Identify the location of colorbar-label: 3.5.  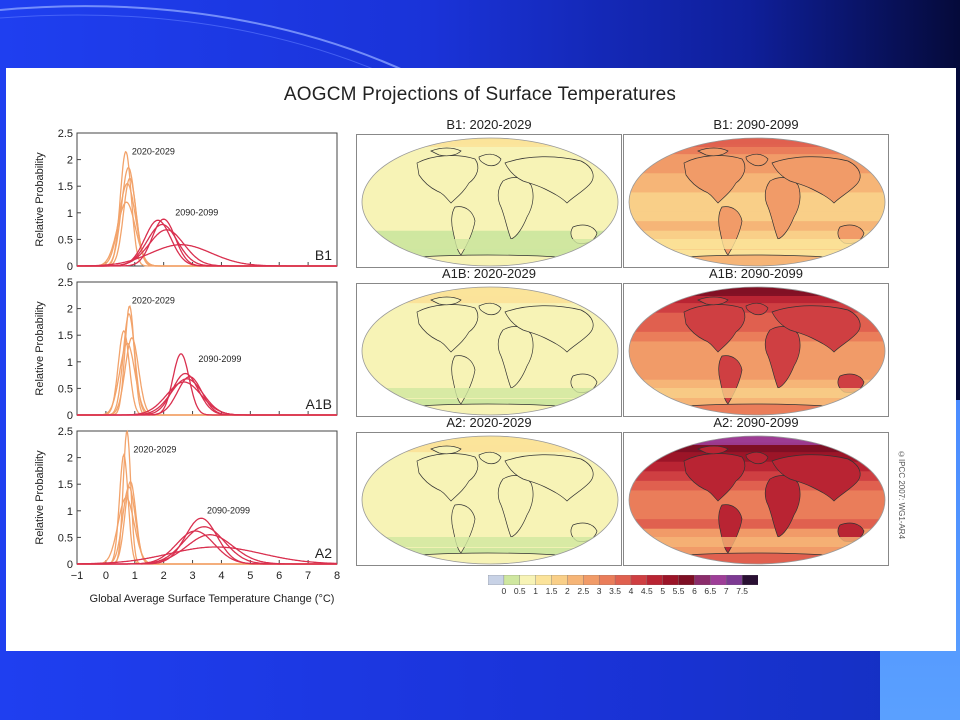
(615, 591).